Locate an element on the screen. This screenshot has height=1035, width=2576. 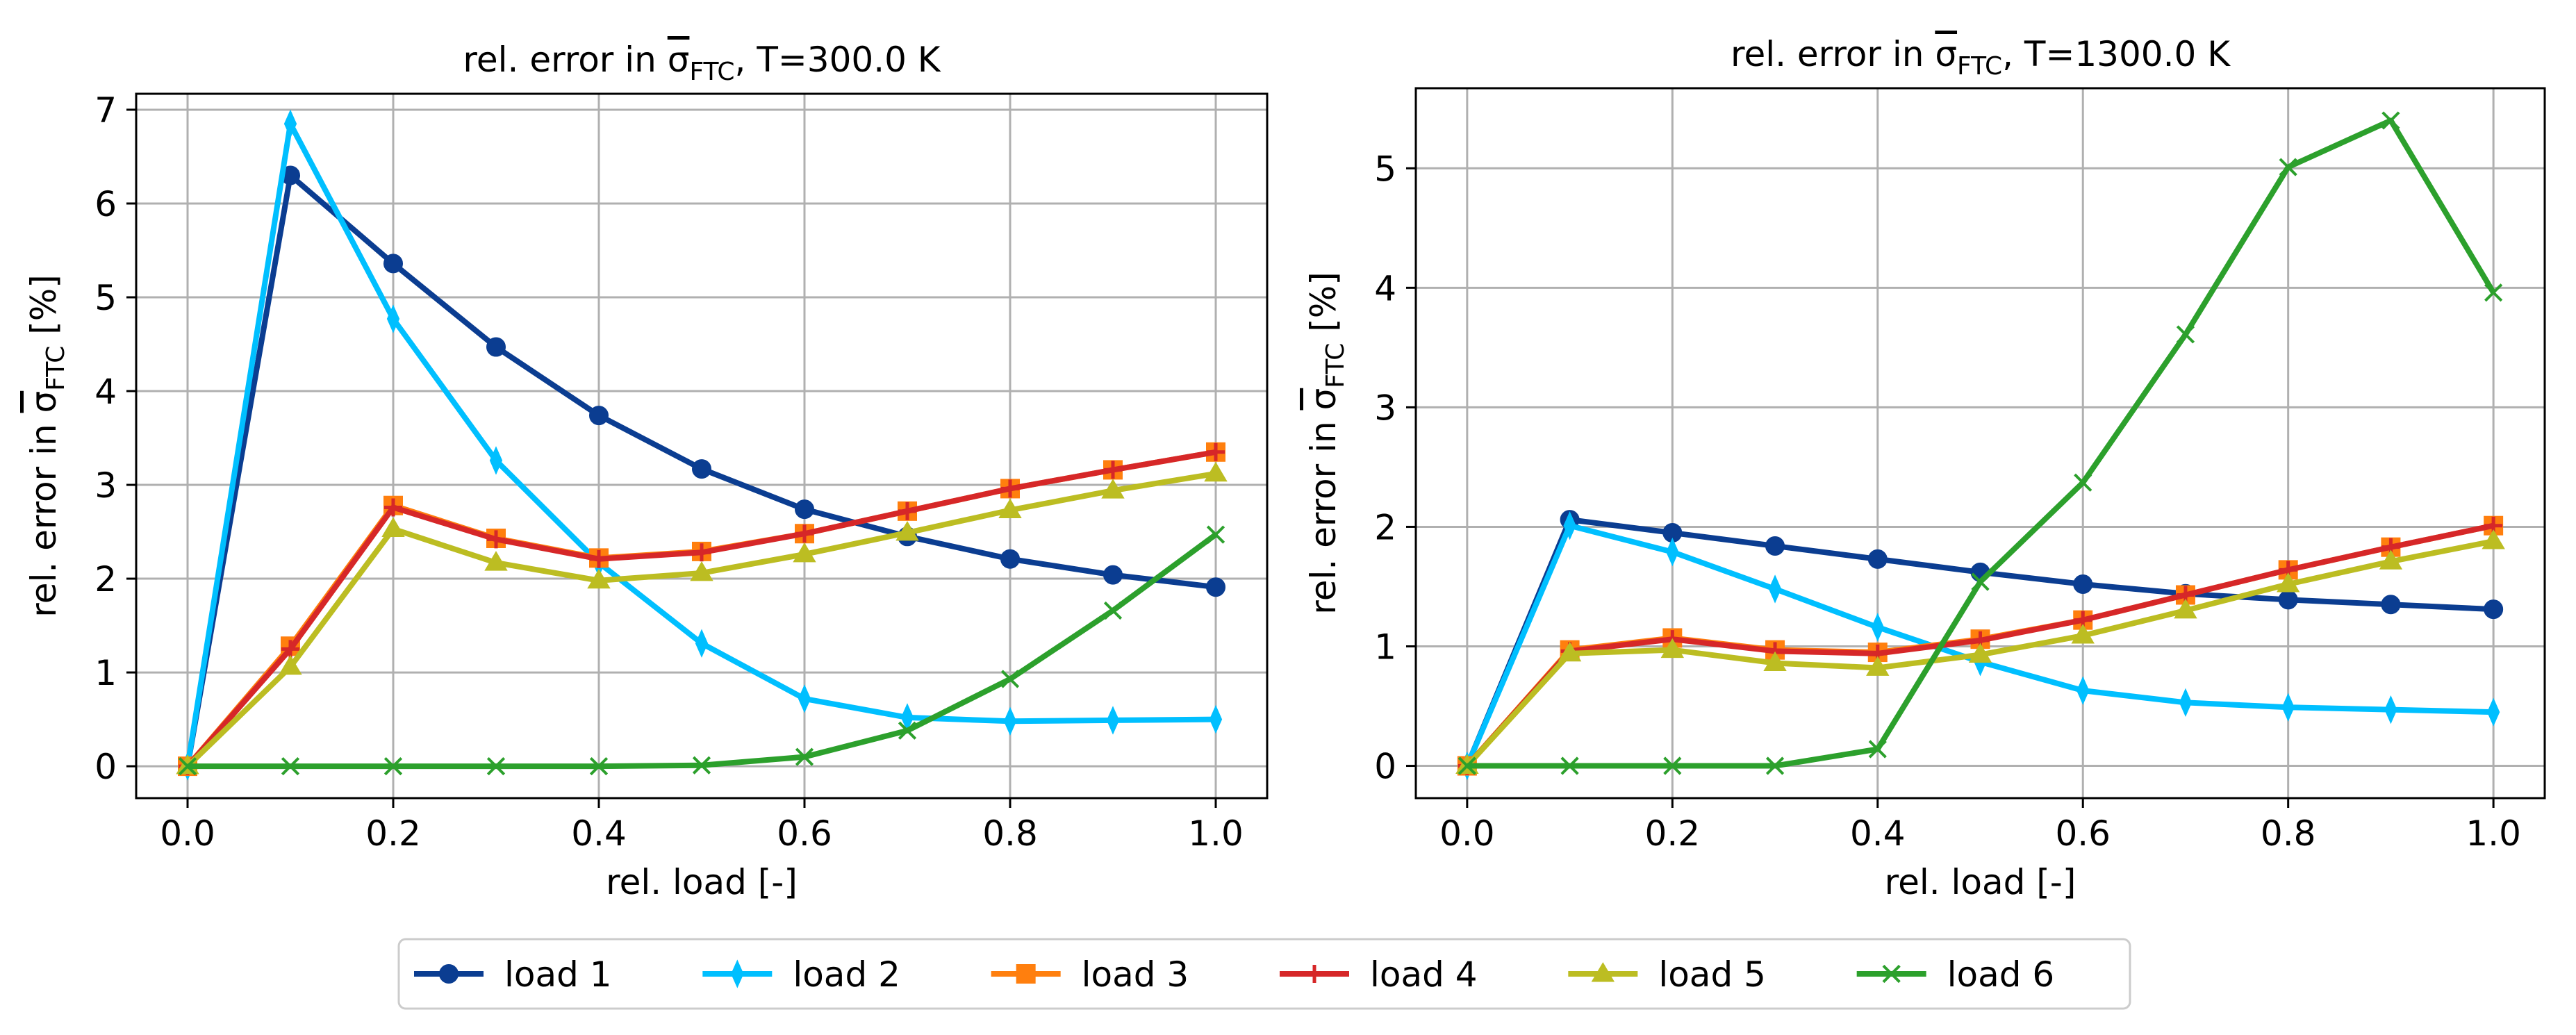
chart-title: rel. error in σFTC, T=300.0 K is located at coordinates (702, 63).